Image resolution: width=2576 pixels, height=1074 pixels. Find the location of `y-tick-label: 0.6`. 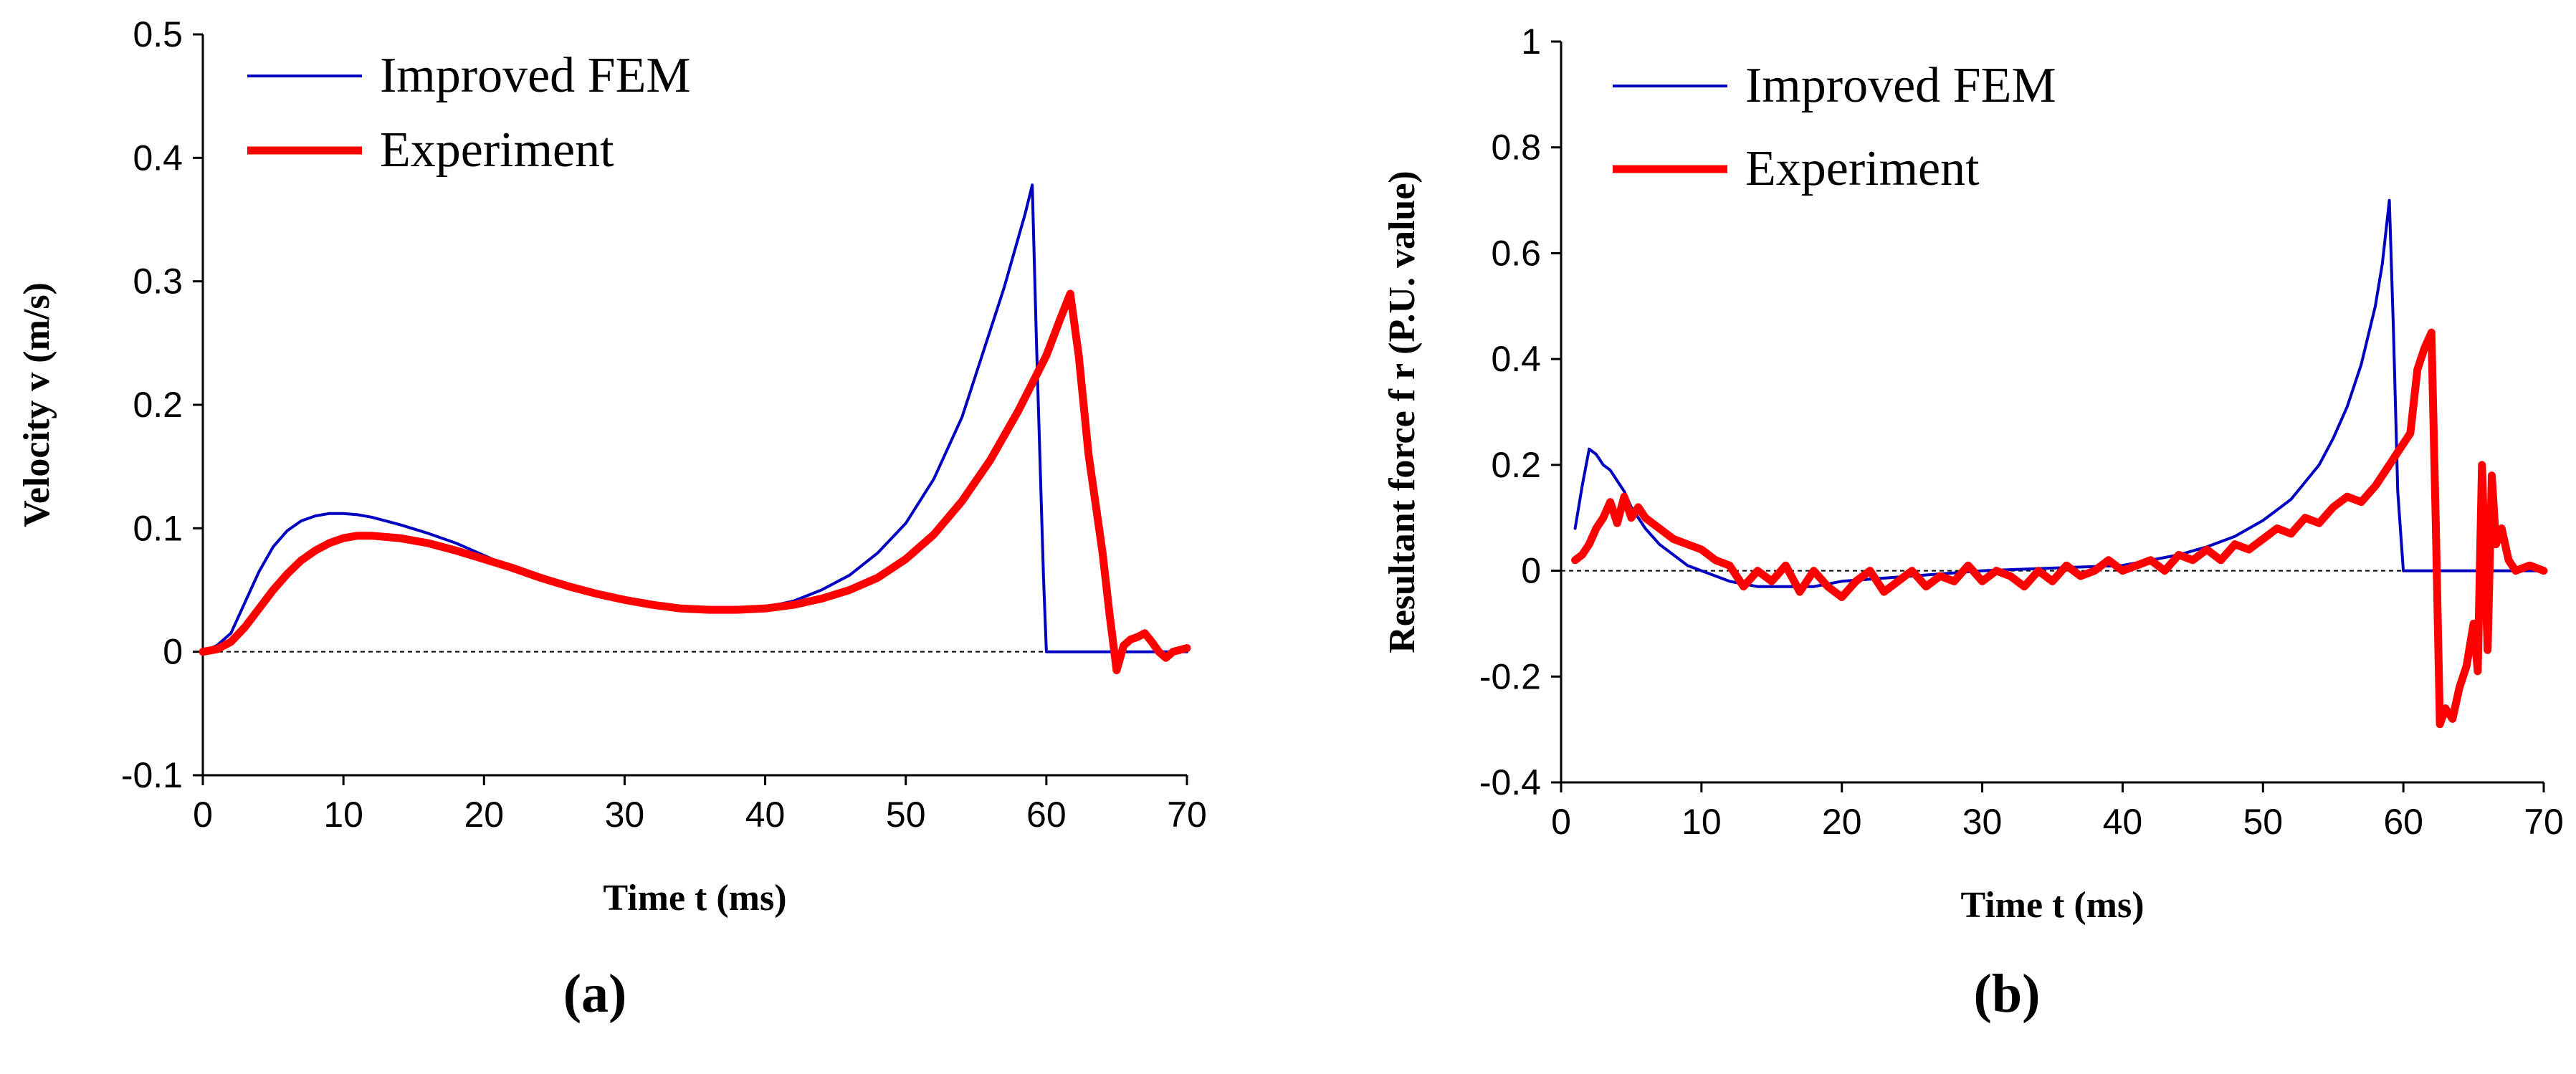

y-tick-label: 0.6 is located at coordinates (1516, 253).